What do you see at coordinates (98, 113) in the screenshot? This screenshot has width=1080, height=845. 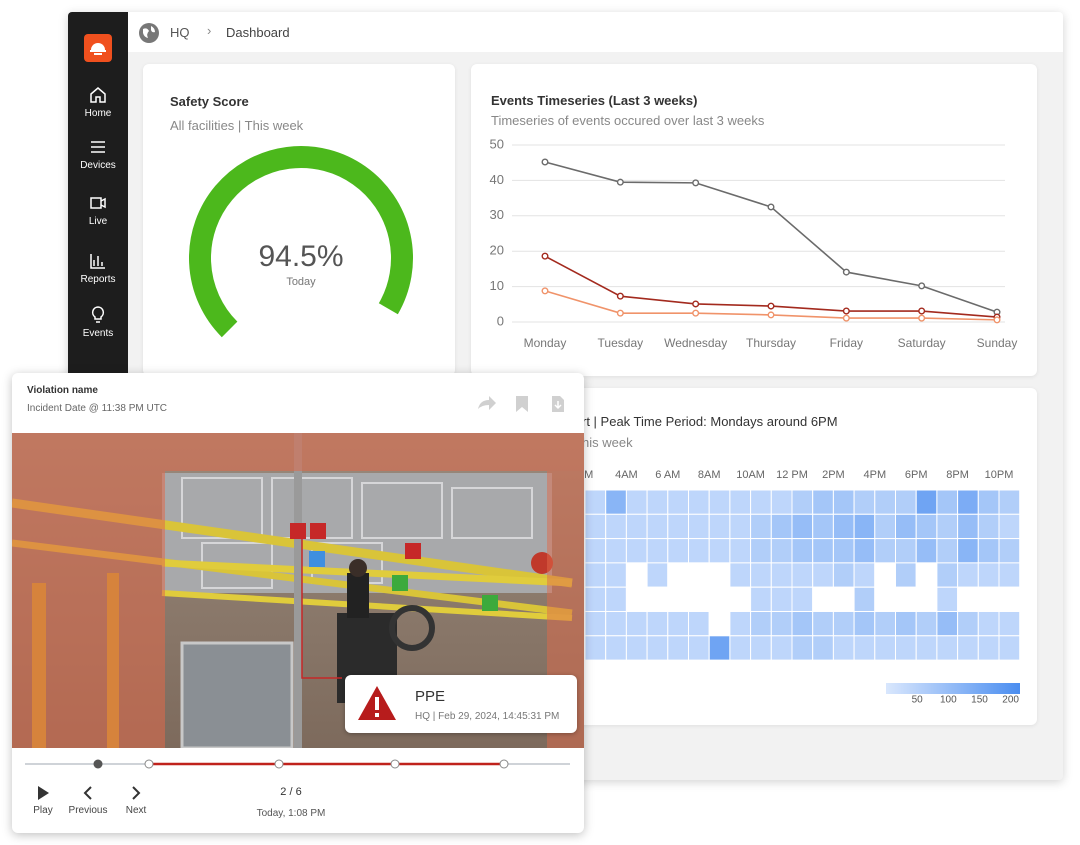 I see `nav-label: Home` at bounding box center [98, 113].